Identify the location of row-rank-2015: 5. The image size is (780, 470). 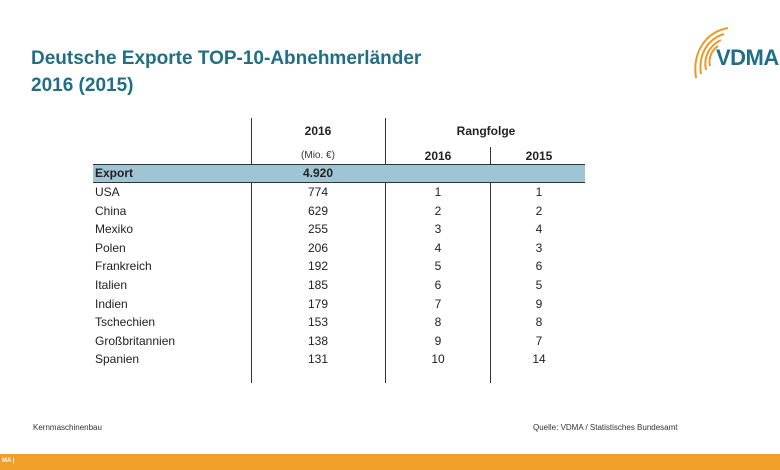
(539, 285).